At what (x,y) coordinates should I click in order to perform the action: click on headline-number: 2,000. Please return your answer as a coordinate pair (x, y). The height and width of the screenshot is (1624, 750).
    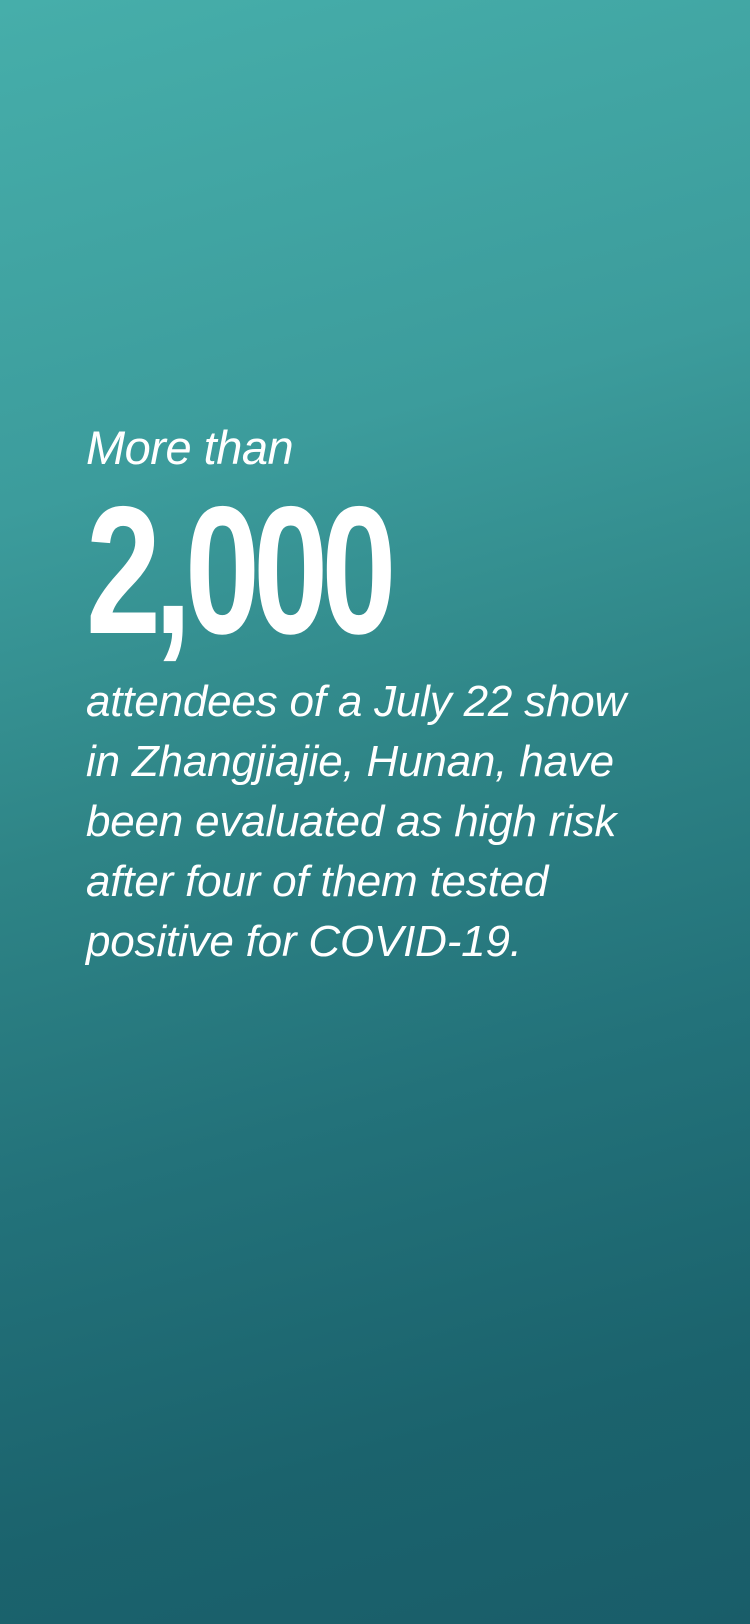
    Looking at the image, I should click on (241, 570).